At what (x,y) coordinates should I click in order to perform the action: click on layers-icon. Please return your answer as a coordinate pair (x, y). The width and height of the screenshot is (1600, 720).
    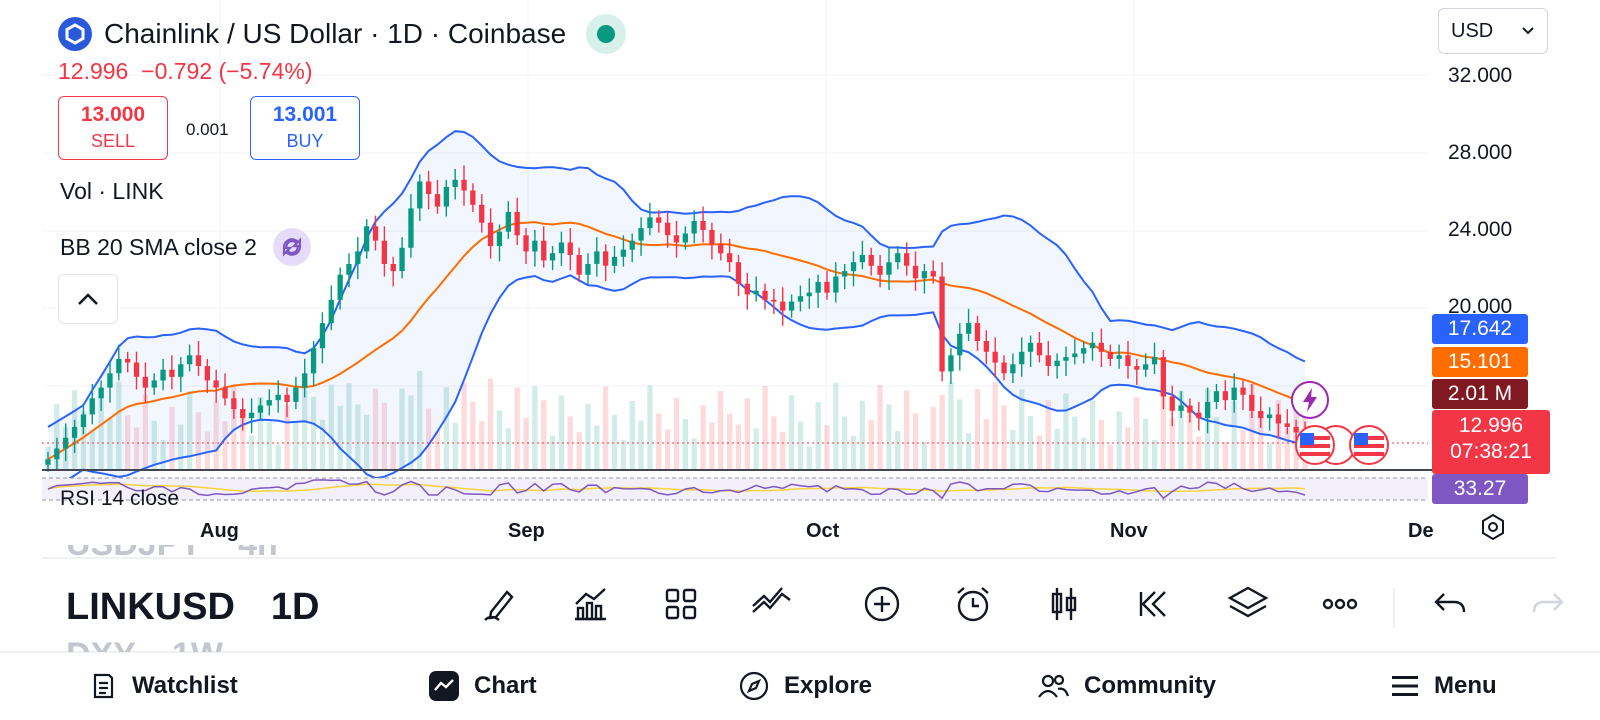
    Looking at the image, I should click on (1248, 604).